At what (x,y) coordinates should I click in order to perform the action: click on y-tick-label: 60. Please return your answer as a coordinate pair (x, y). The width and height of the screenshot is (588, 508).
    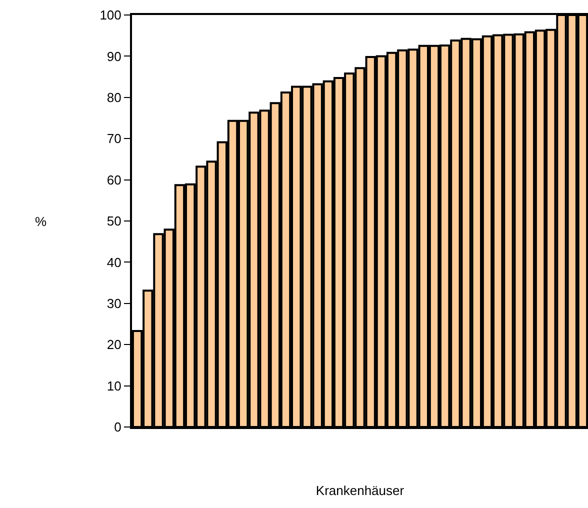
    Looking at the image, I should click on (114, 180).